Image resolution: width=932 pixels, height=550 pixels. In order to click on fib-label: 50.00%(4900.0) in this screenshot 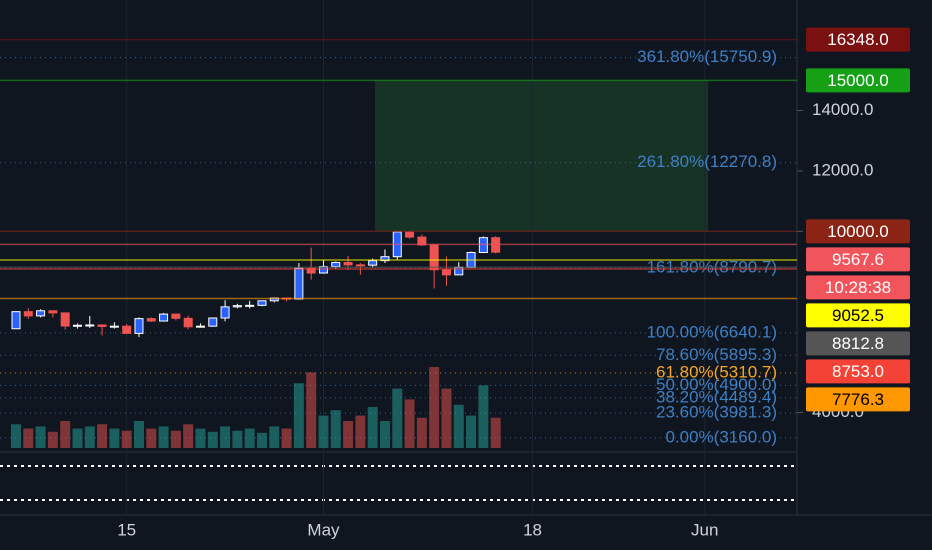, I will do `click(716, 384)`.